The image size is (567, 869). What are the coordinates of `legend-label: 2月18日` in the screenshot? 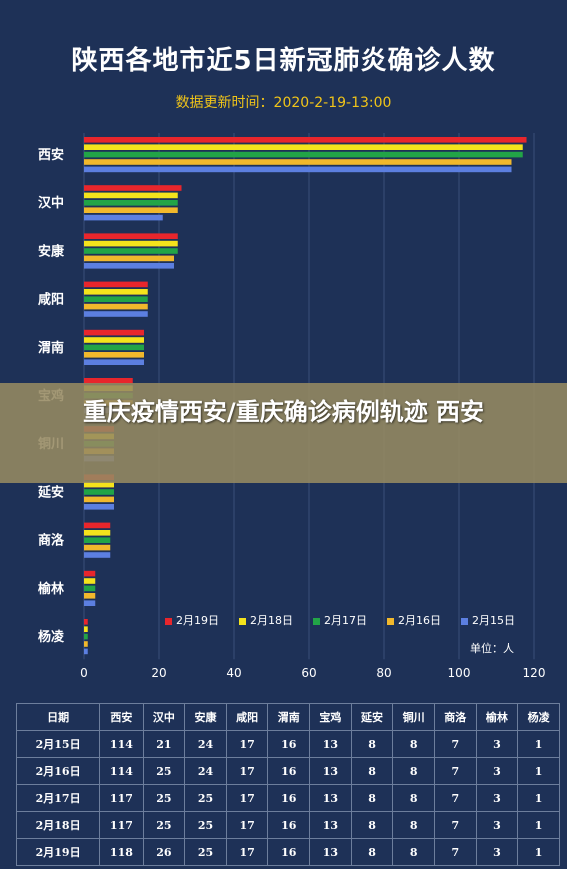 It's located at (271, 620).